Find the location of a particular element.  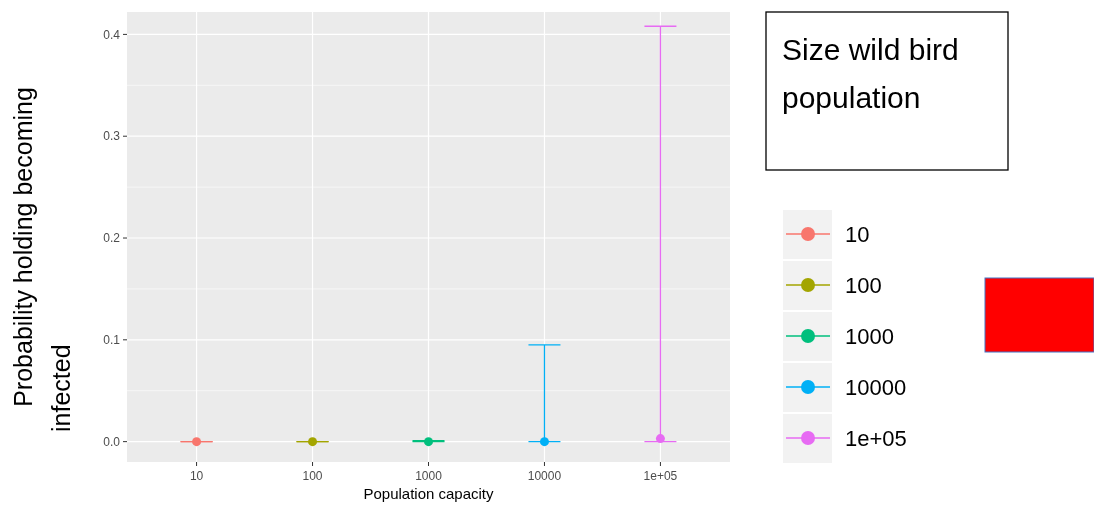

y-tick-label: 0.2 is located at coordinates (112, 238).